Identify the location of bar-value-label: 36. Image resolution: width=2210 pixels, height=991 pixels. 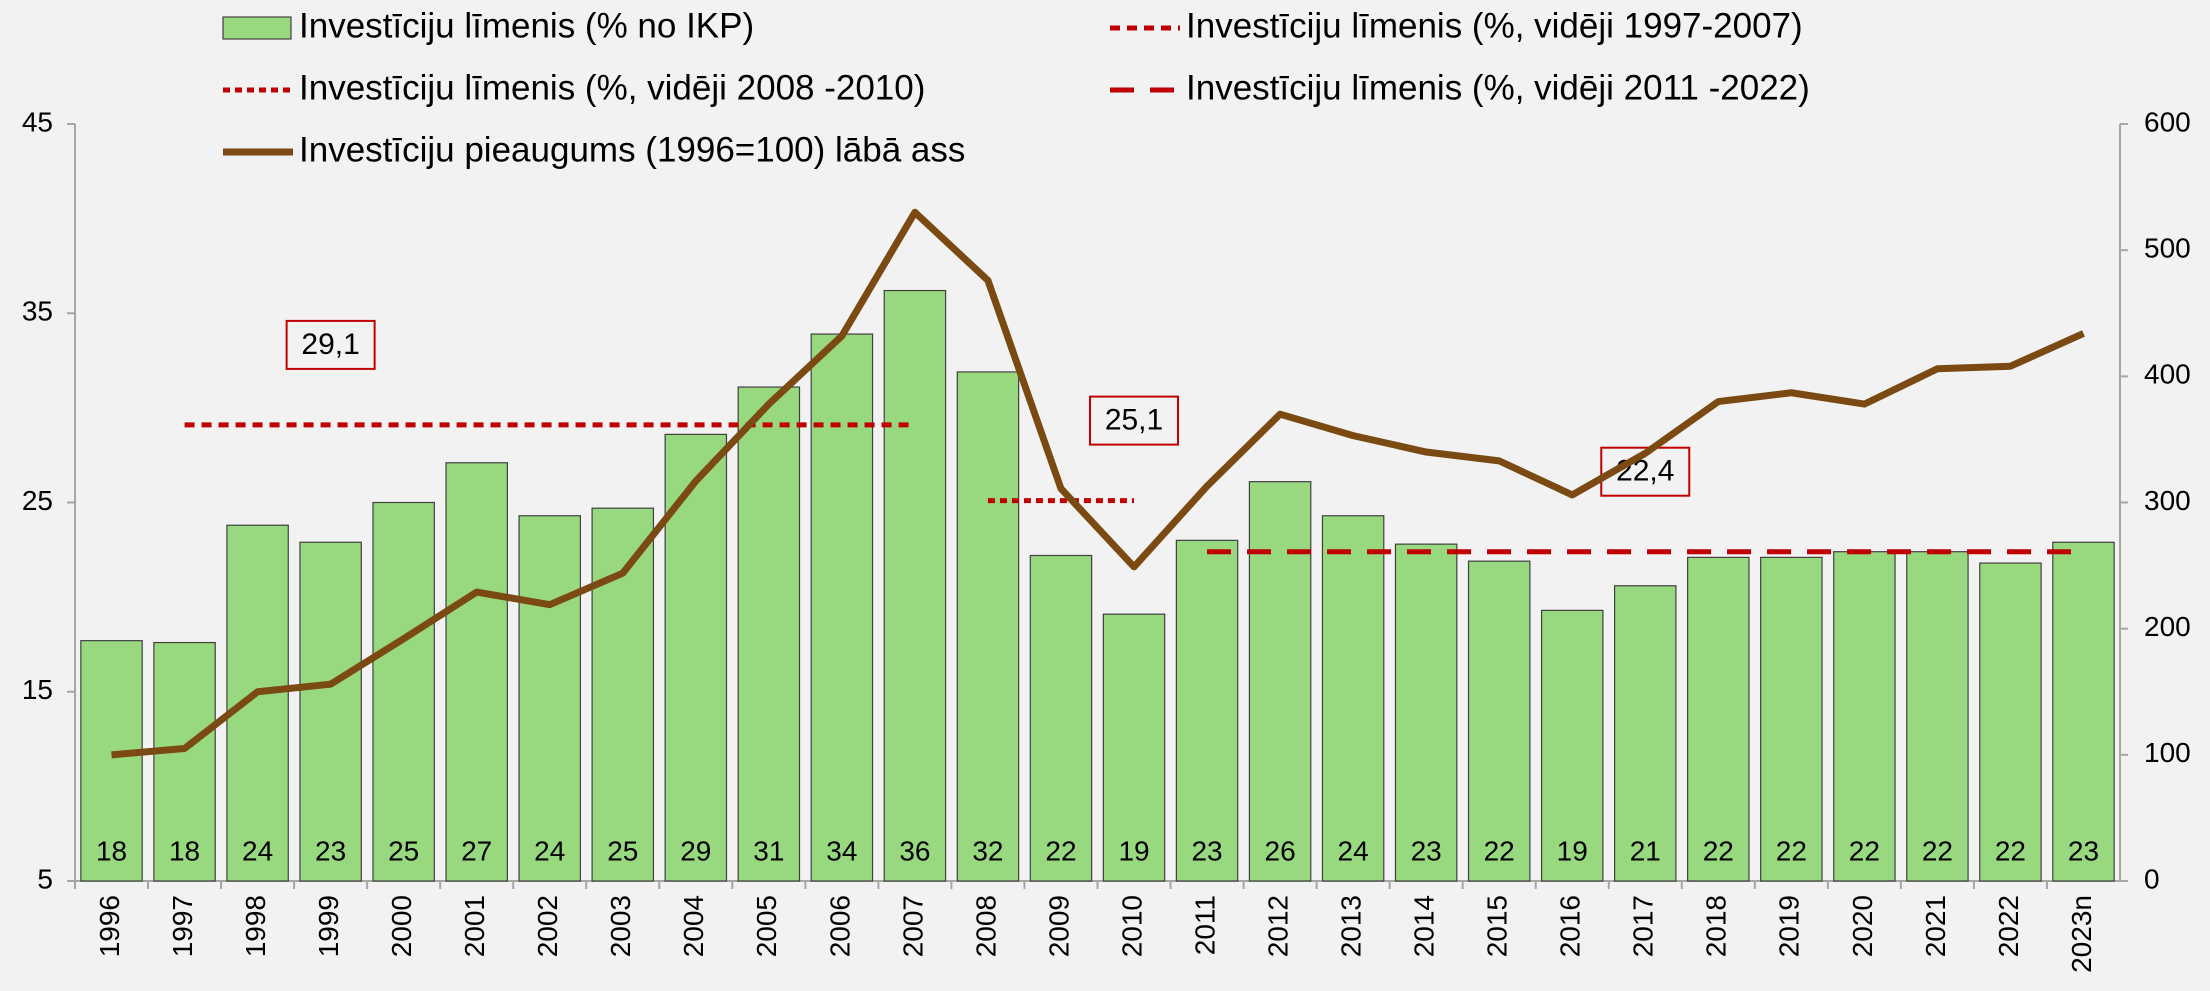
(914, 850).